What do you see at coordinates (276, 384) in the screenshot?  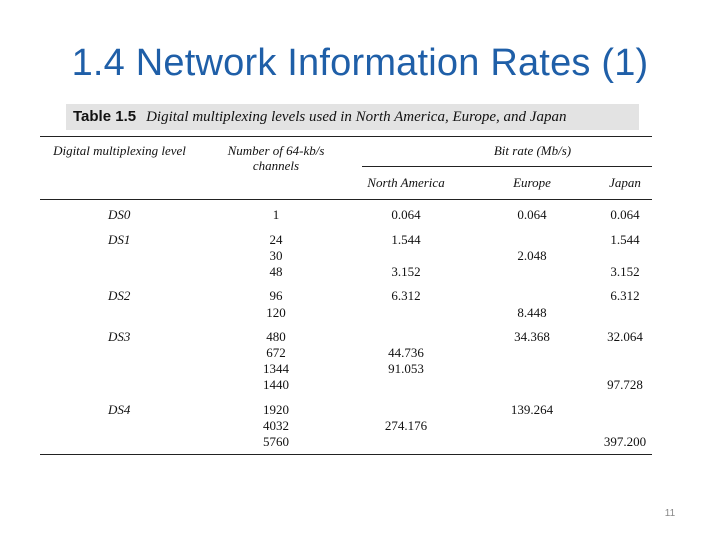 I see `table-cell-channels: 1440` at bounding box center [276, 384].